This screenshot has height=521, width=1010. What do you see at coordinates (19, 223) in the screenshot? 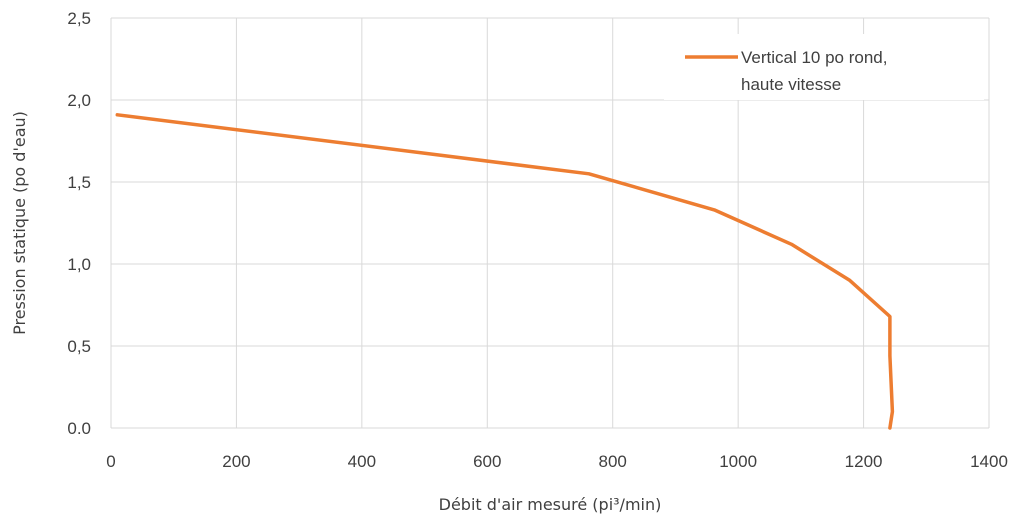
I see `y-axis-title: Pression statique (po d'eau)` at bounding box center [19, 223].